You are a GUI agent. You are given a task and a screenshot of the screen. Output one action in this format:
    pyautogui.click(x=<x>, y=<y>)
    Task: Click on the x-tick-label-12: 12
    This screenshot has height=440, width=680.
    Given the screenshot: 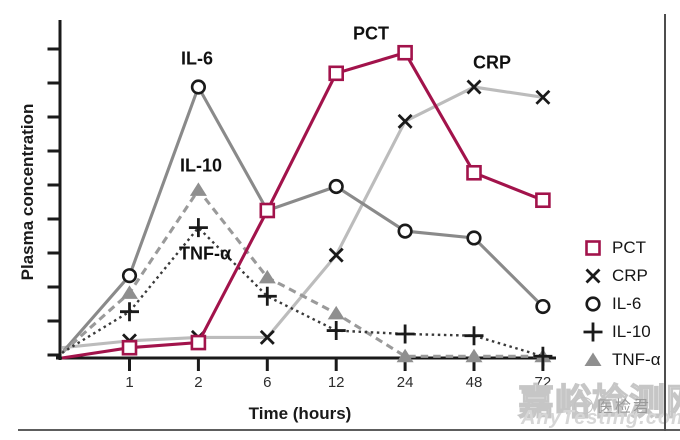 What is the action you would take?
    pyautogui.click(x=336, y=382)
    